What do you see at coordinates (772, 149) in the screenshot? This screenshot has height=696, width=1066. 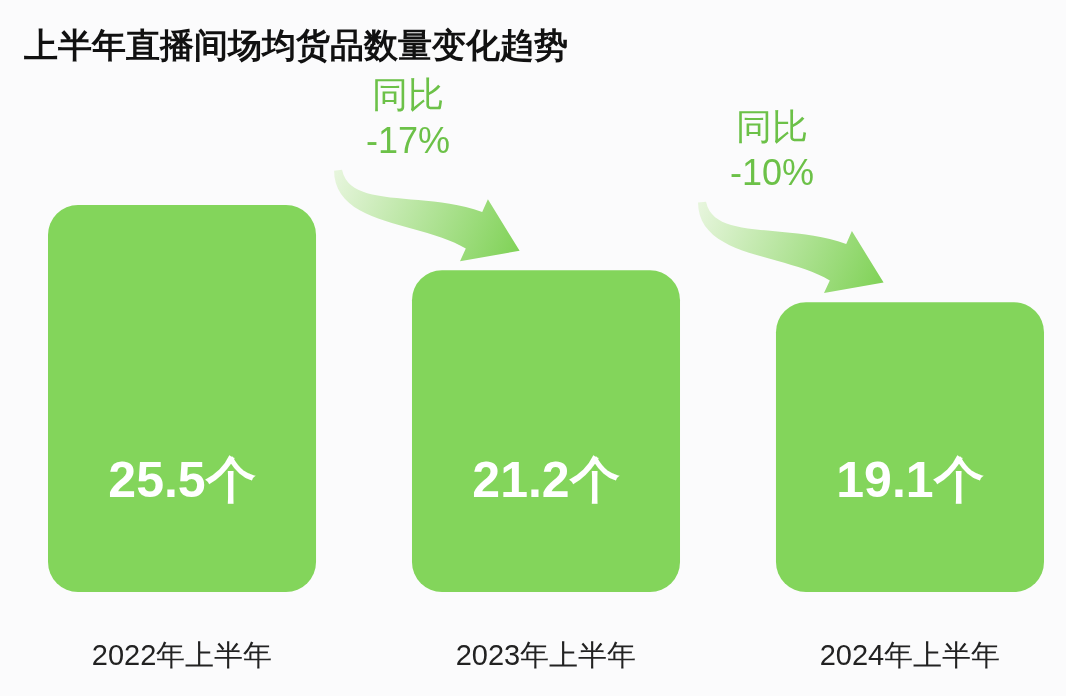 I see `text: 同比 -10%` at bounding box center [772, 149].